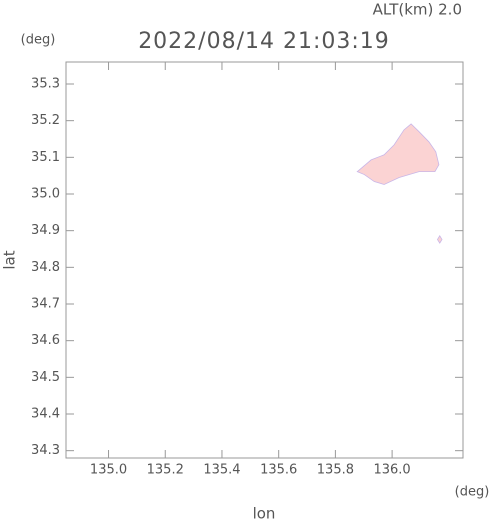 This screenshot has height=521, width=491. What do you see at coordinates (221, 470) in the screenshot?
I see `x-tick-label: 135.4` at bounding box center [221, 470].